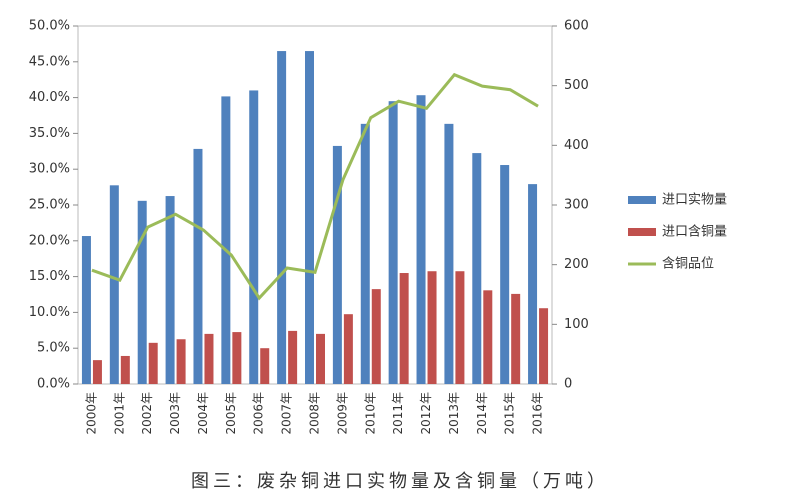 Image resolution: width=800 pixels, height=500 pixels. What do you see at coordinates (454, 413) in the screenshot?
I see `x-tick-label: 2013年` at bounding box center [454, 413].